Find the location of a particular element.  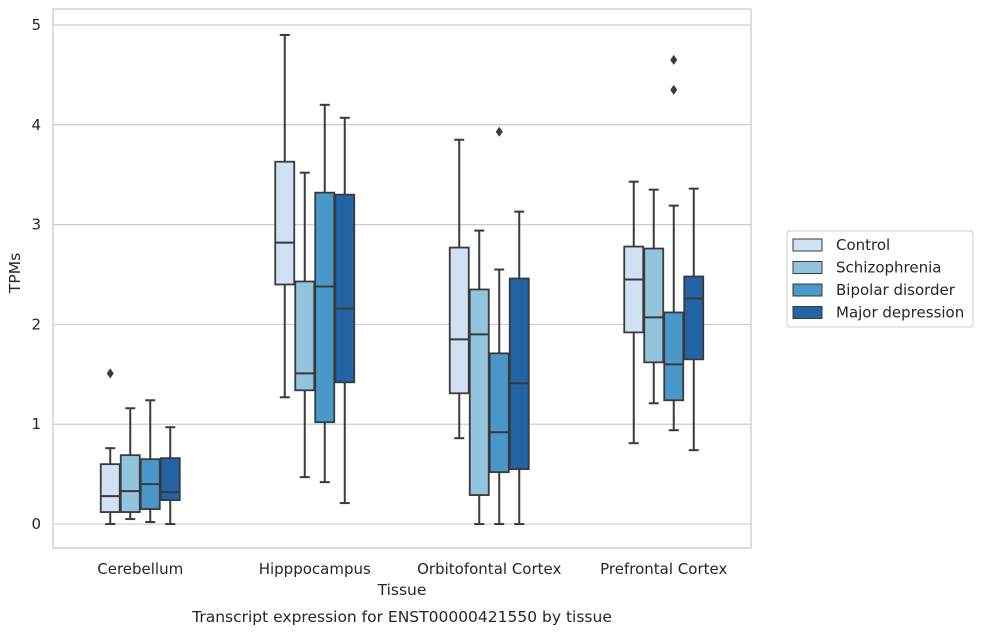

y-tick-label: 1 is located at coordinates (36, 424).